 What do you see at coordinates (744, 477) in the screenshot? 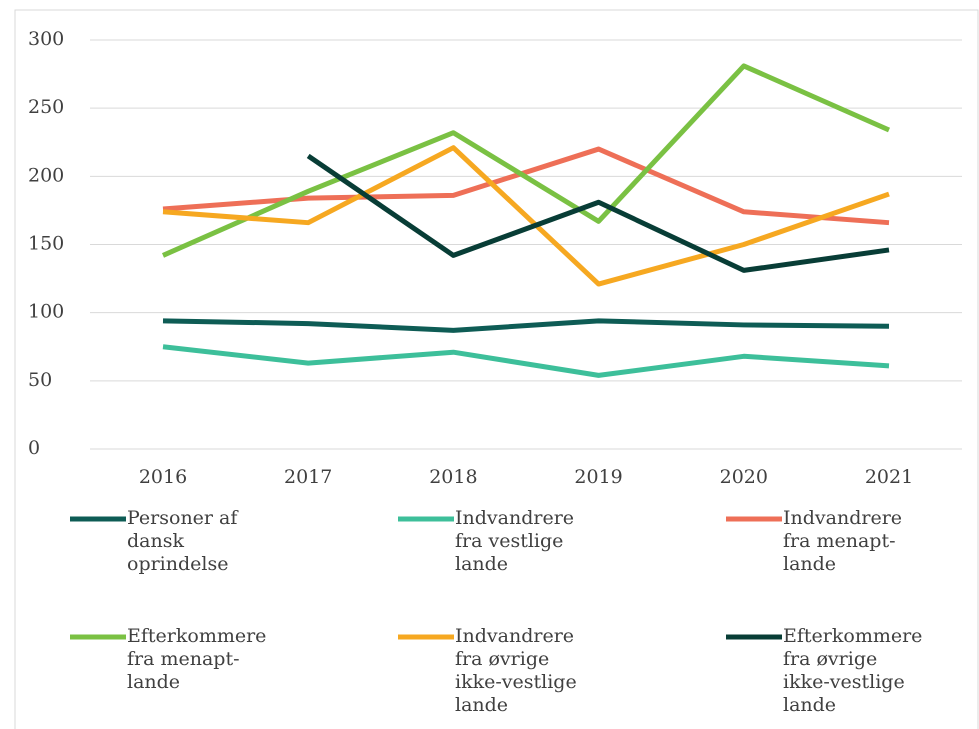
I see `x-tick-label: 2020` at bounding box center [744, 477].